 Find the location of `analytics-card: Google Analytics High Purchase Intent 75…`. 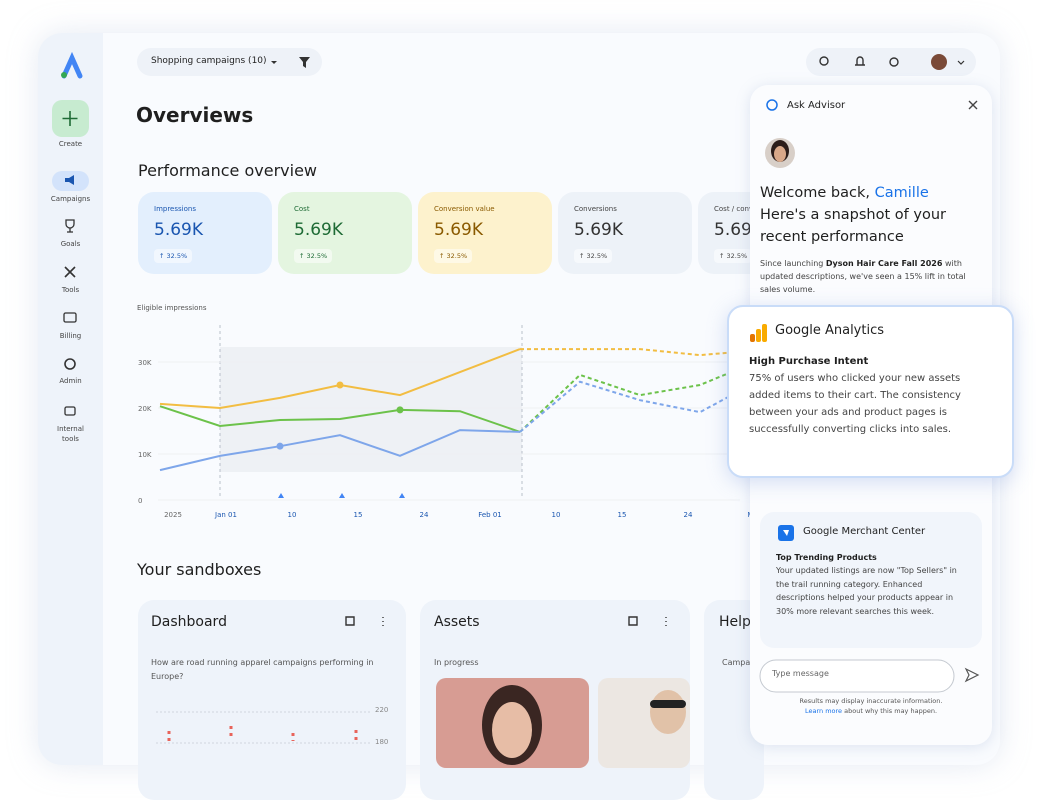

analytics-card: Google Analytics High Purchase Intent 75… is located at coordinates (870, 391).